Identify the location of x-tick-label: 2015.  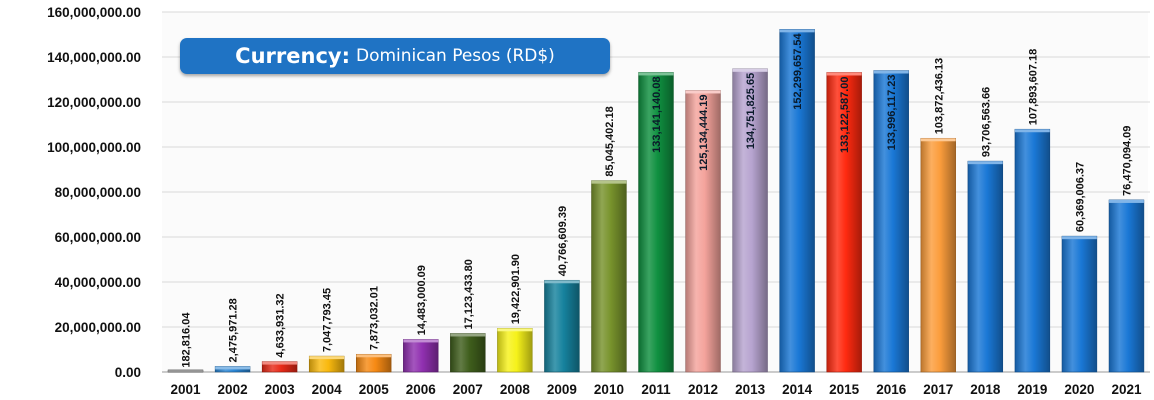
(844, 389).